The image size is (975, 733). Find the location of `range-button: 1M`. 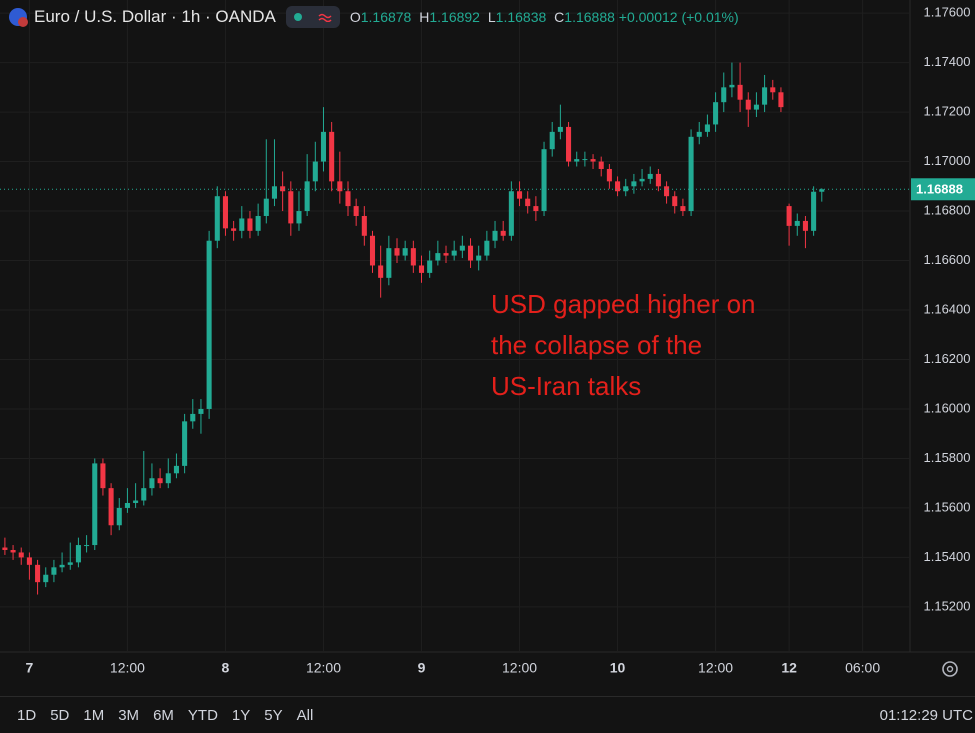

range-button: 1M is located at coordinates (94, 715).